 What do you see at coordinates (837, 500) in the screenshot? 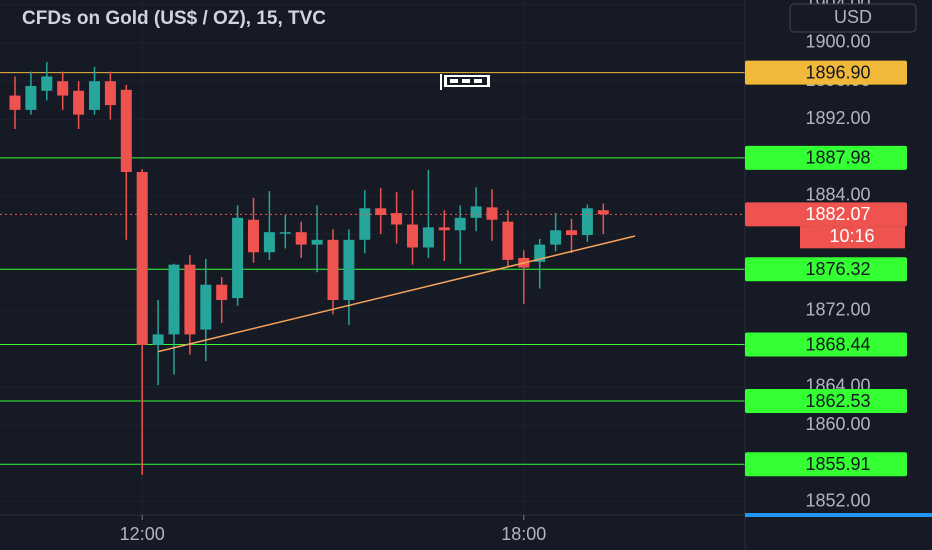
I see `y-tick-label: 1852.00` at bounding box center [837, 500].